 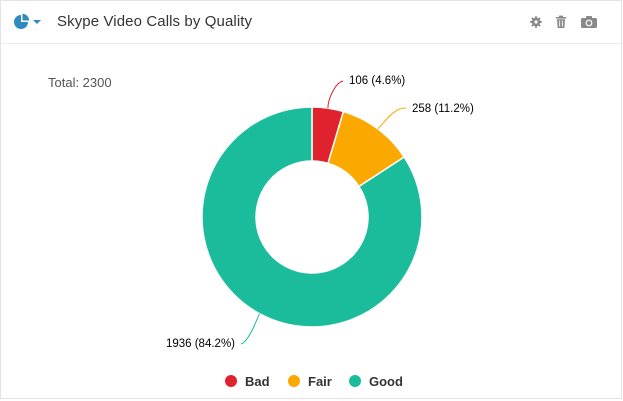 I want to click on legend-label: Good, so click(x=386, y=381).